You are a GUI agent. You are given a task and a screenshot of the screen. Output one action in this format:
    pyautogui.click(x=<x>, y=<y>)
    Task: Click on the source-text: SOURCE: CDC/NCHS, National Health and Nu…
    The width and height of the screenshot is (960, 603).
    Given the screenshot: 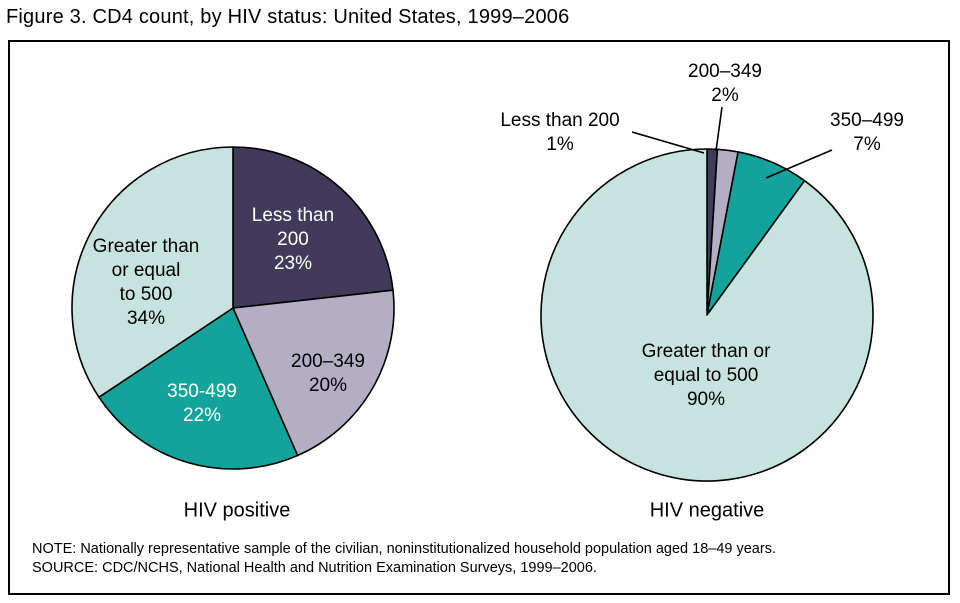 What is the action you would take?
    pyautogui.click(x=314, y=568)
    